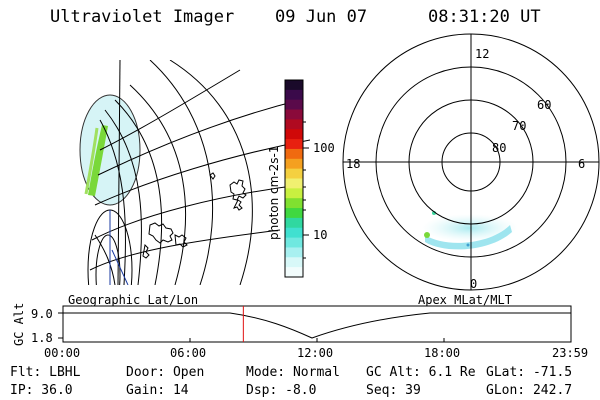 The width and height of the screenshot is (600, 400). What do you see at coordinates (484, 17) in the screenshot?
I see `time-label: 08:31:20 UT` at bounding box center [484, 17].